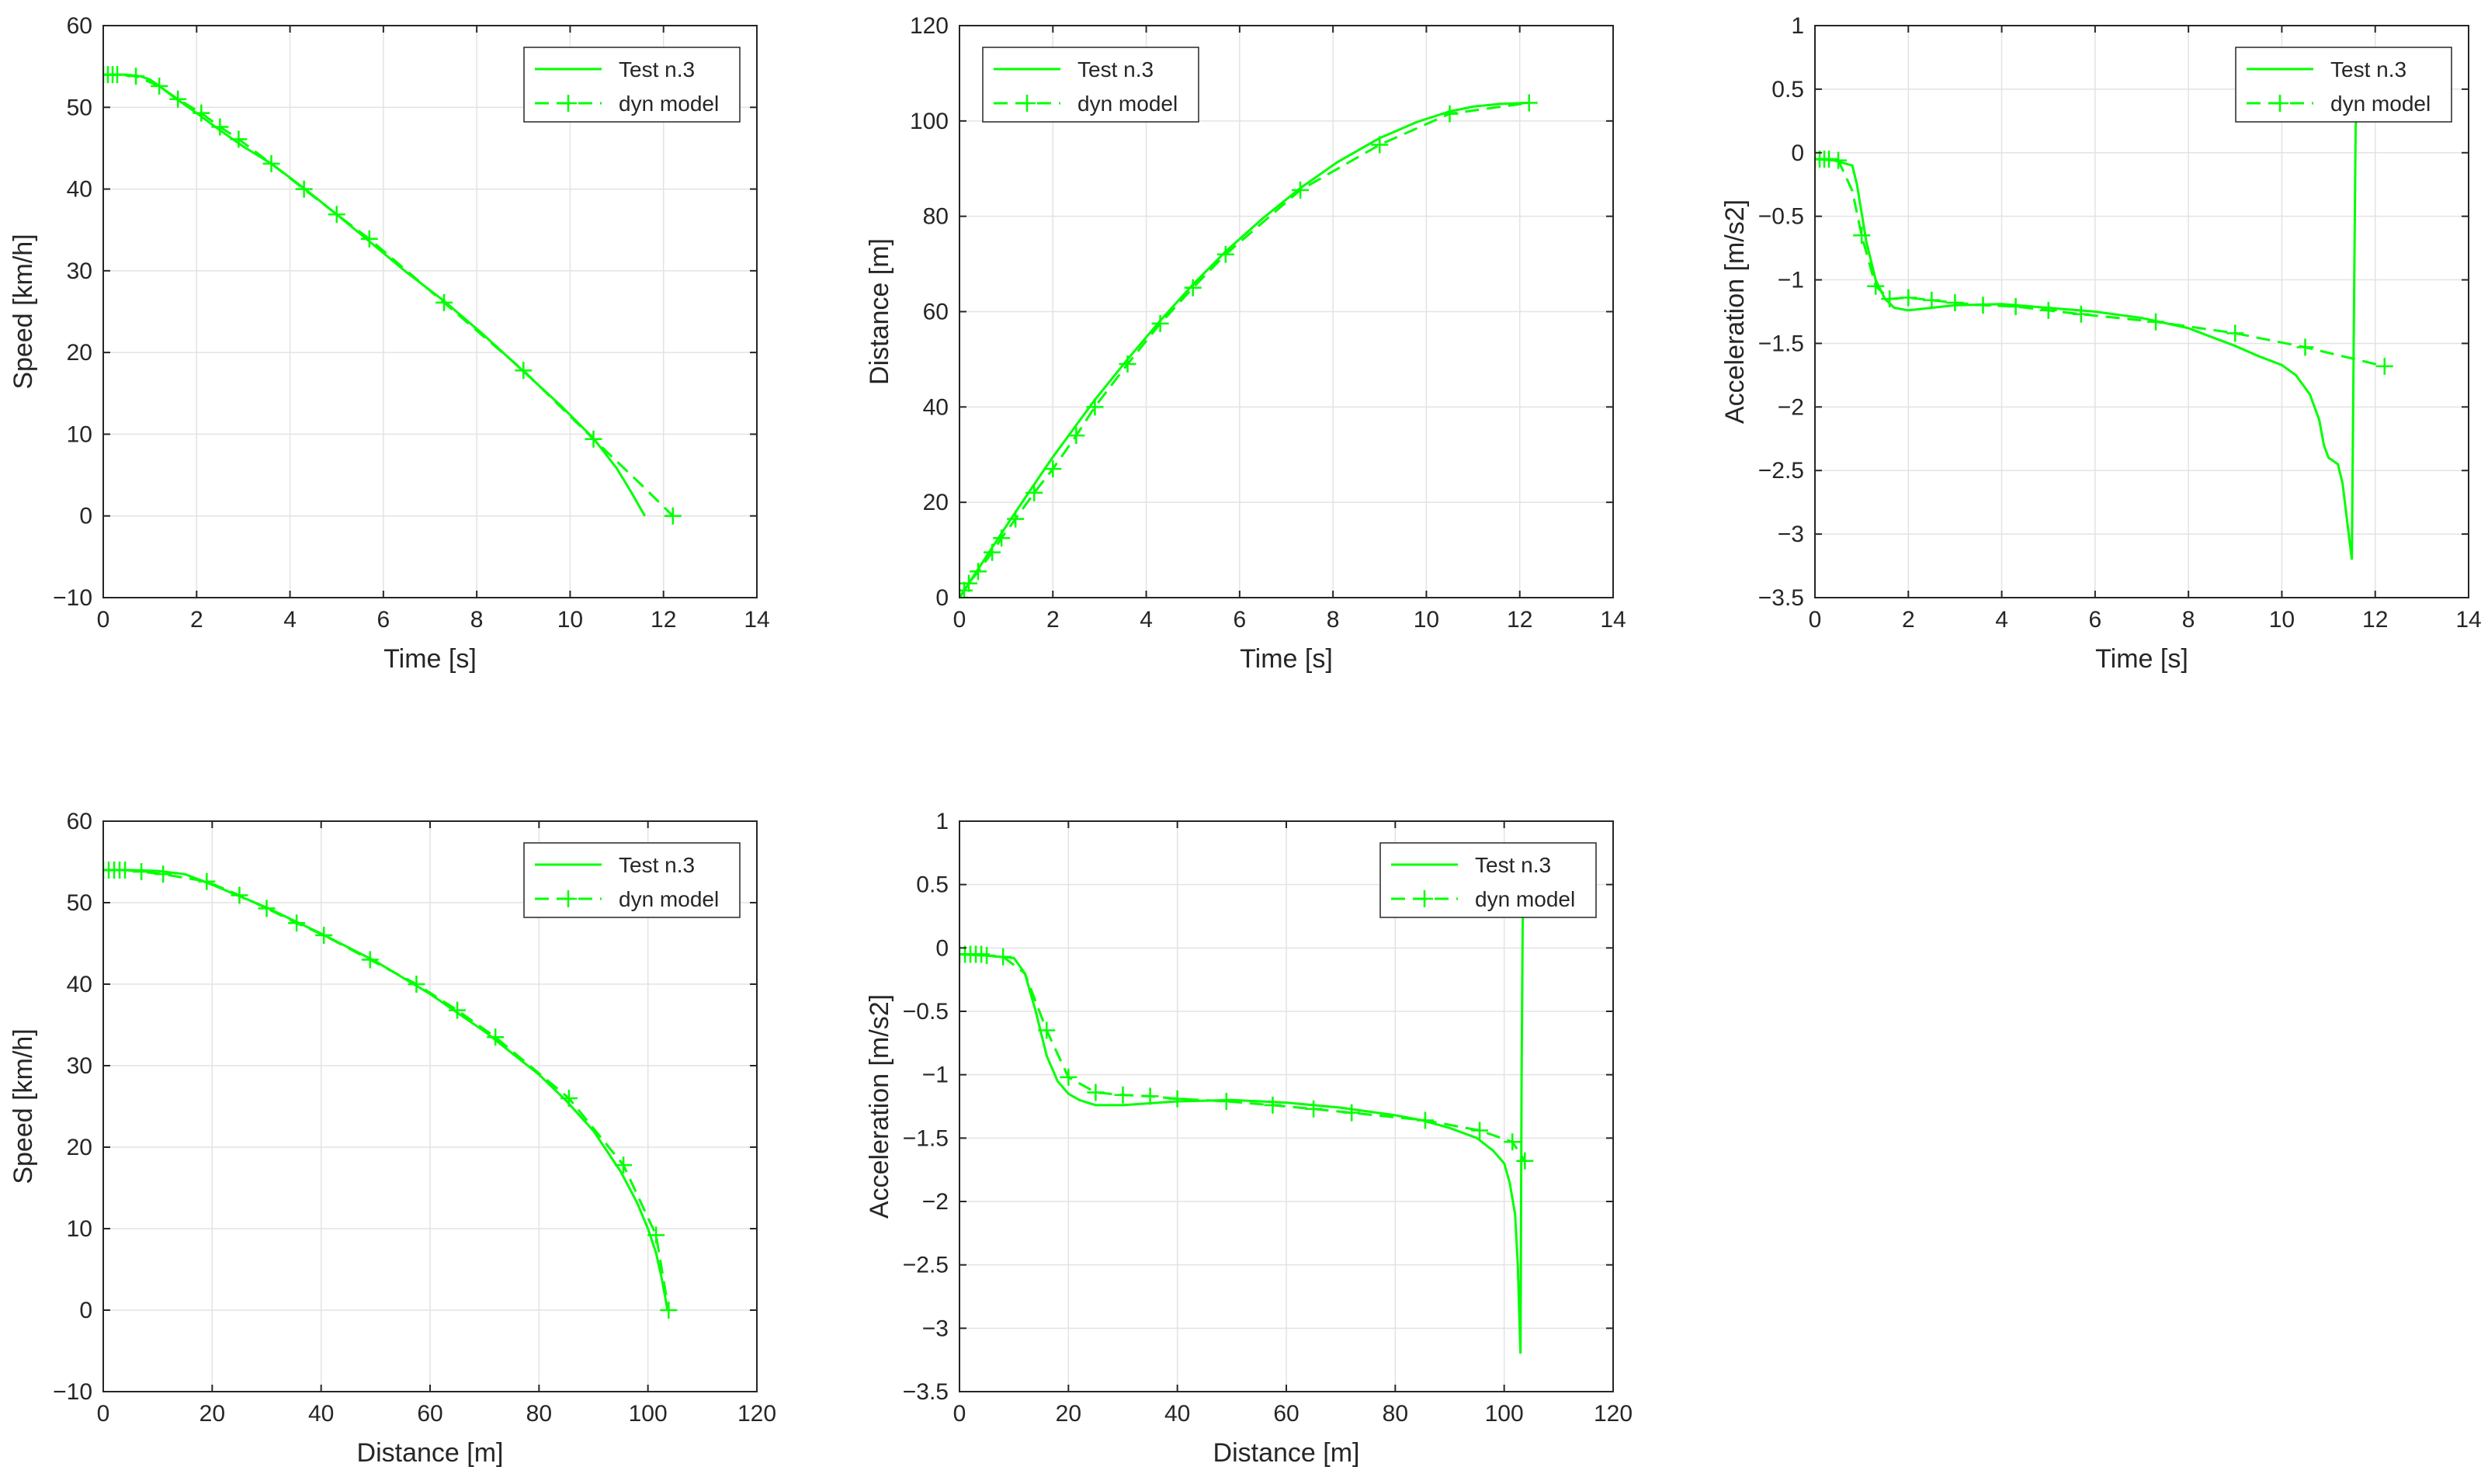 The image size is (2488, 1484). I want to click on x-tick-label: 10, so click(570, 620).